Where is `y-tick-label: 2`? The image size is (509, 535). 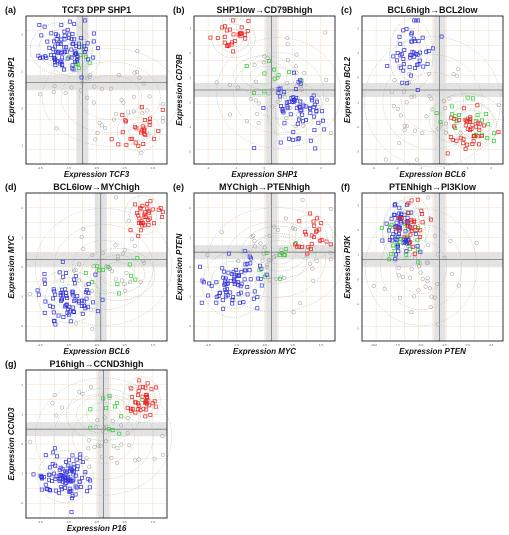 y-tick-label: 2 is located at coordinates (190, 208).